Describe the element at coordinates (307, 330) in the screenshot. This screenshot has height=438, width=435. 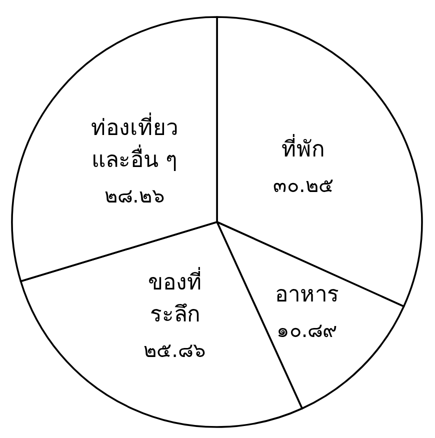
I see `data-label: ๑๐.๘๙` at that location.